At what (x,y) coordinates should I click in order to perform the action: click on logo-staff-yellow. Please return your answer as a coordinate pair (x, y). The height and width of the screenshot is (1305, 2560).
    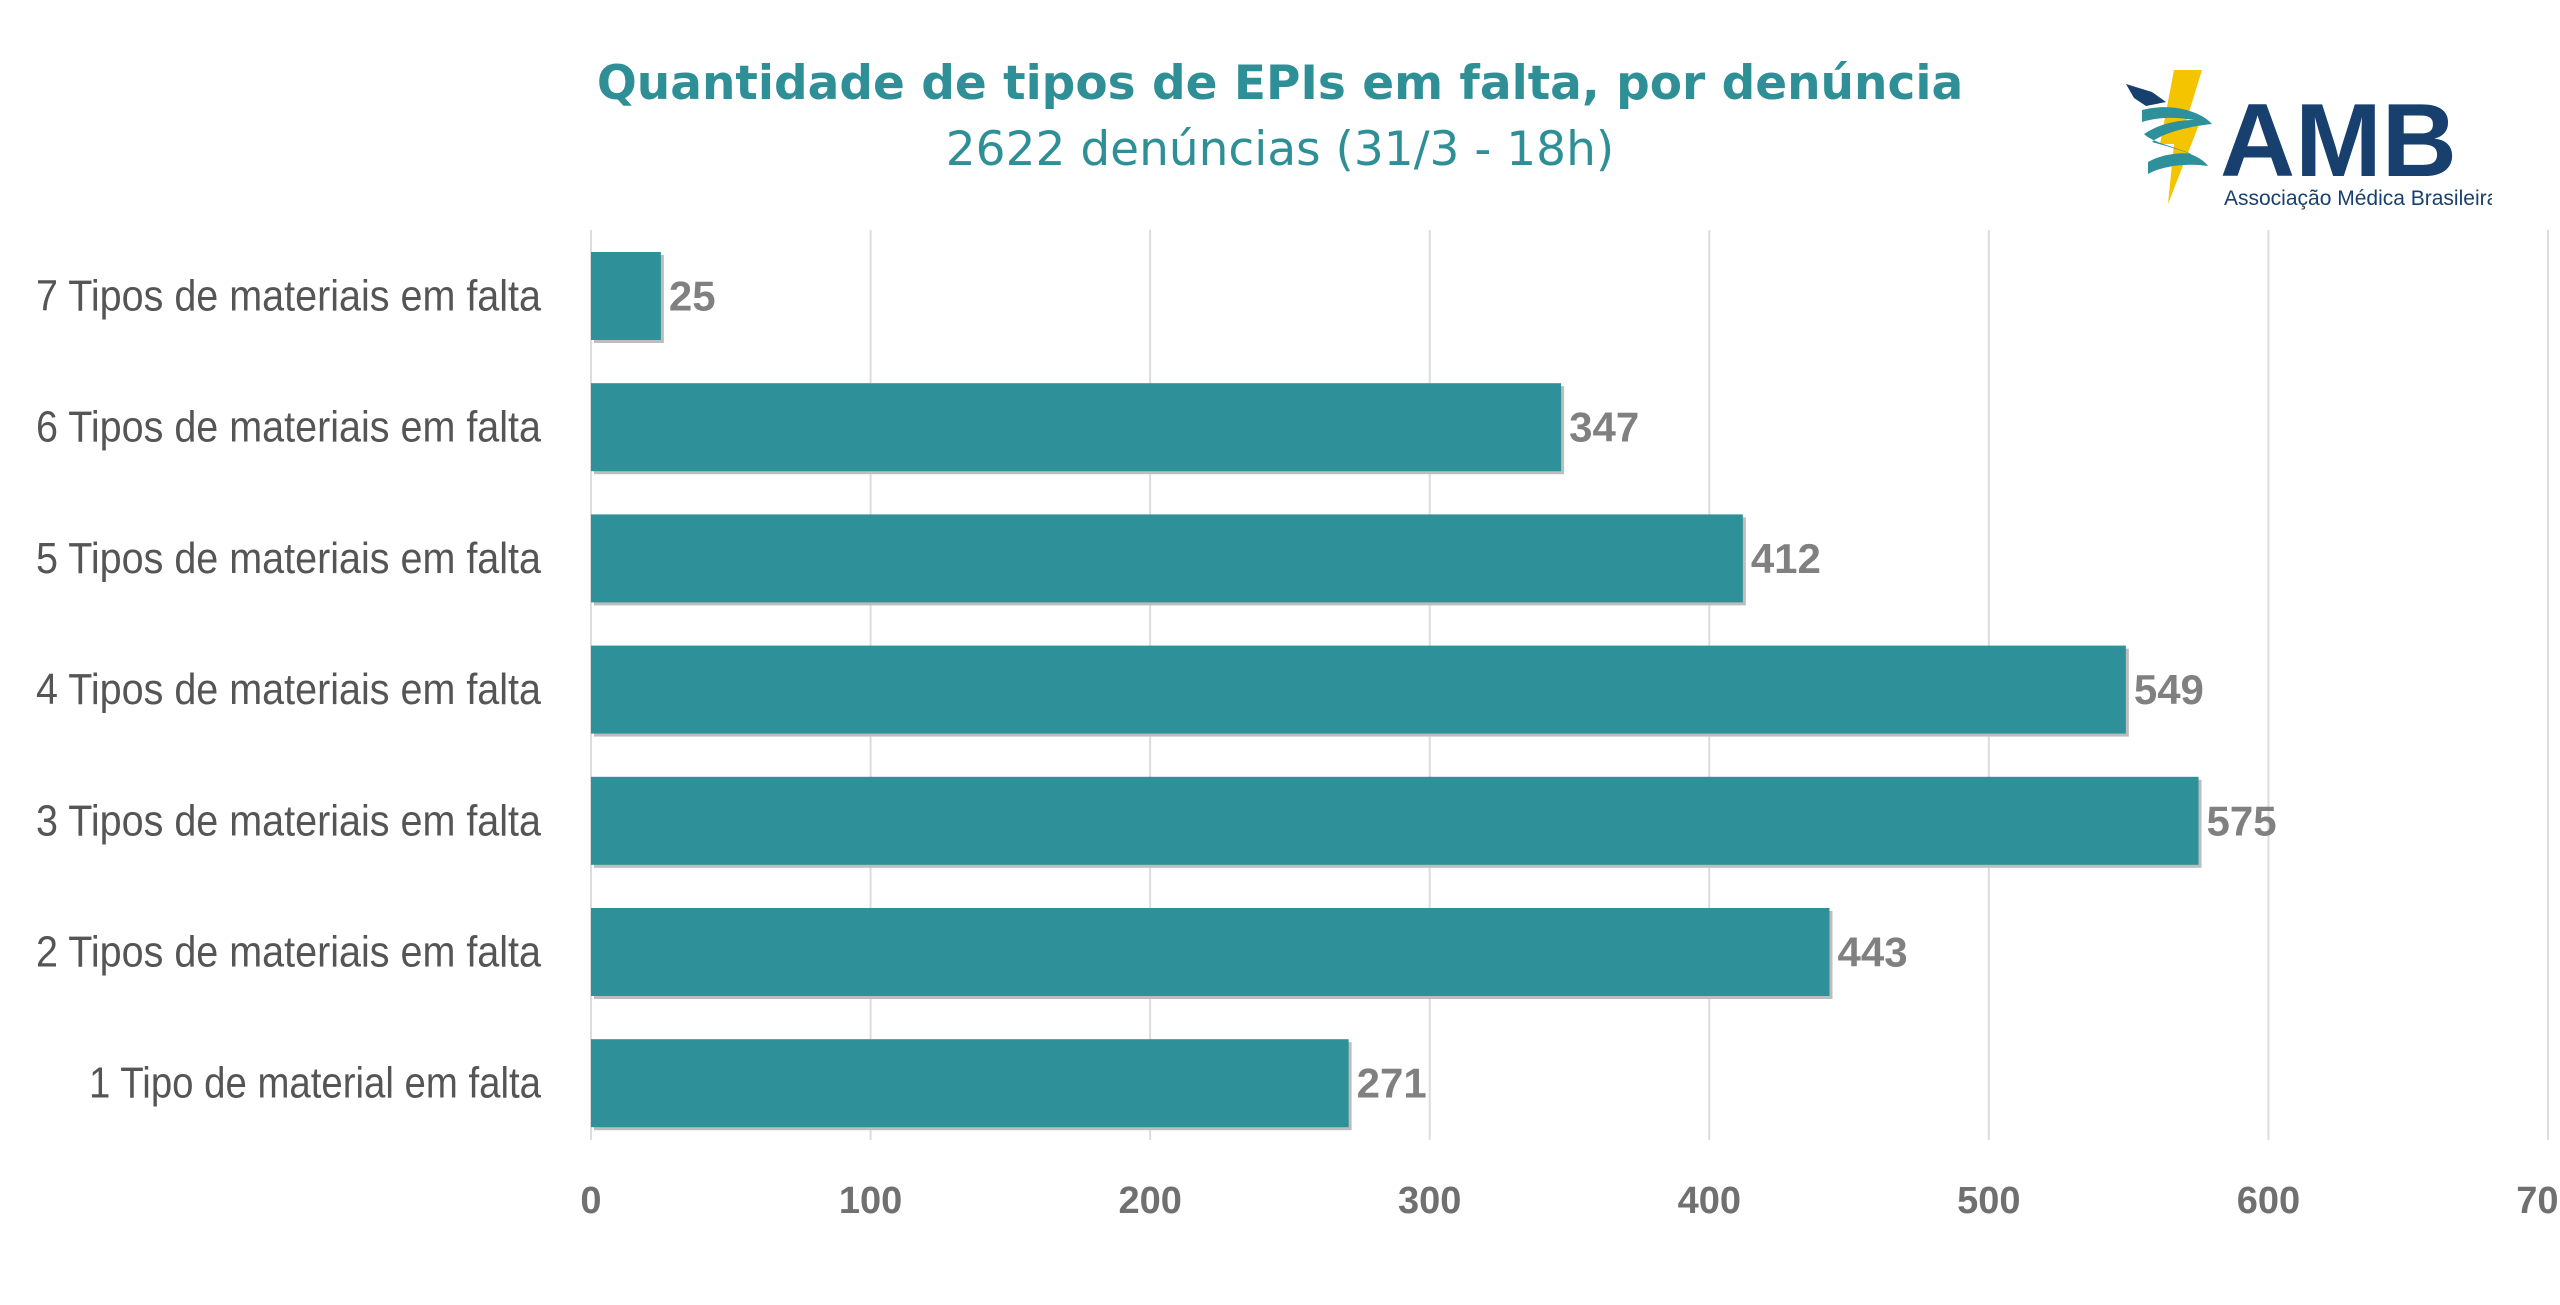
    Looking at the image, I should click on (2181, 137).